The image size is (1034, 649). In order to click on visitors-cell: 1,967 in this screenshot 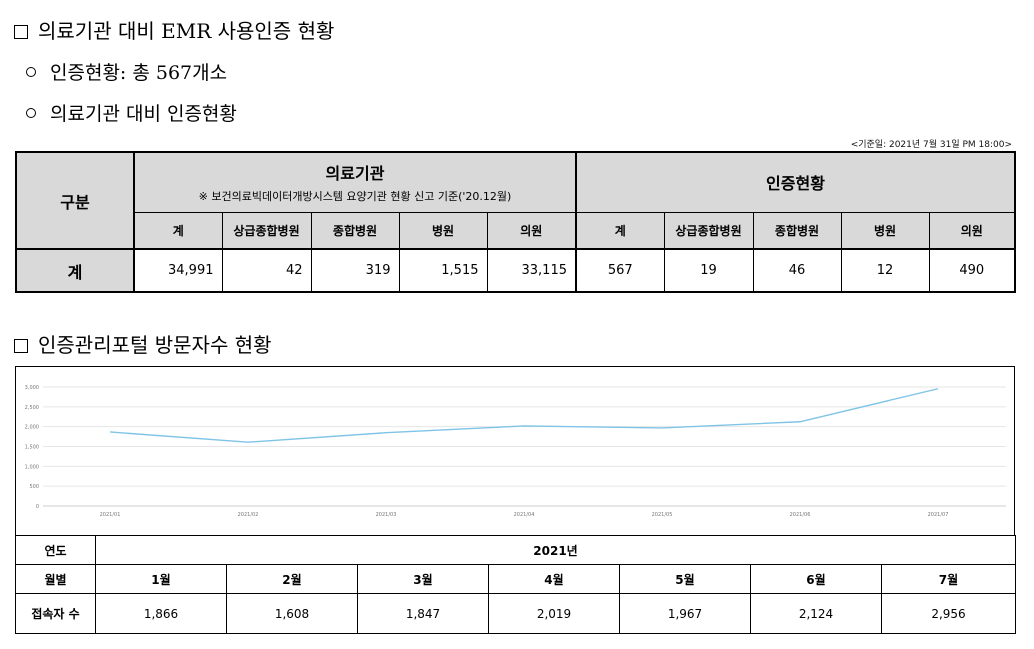, I will do `click(685, 613)`.